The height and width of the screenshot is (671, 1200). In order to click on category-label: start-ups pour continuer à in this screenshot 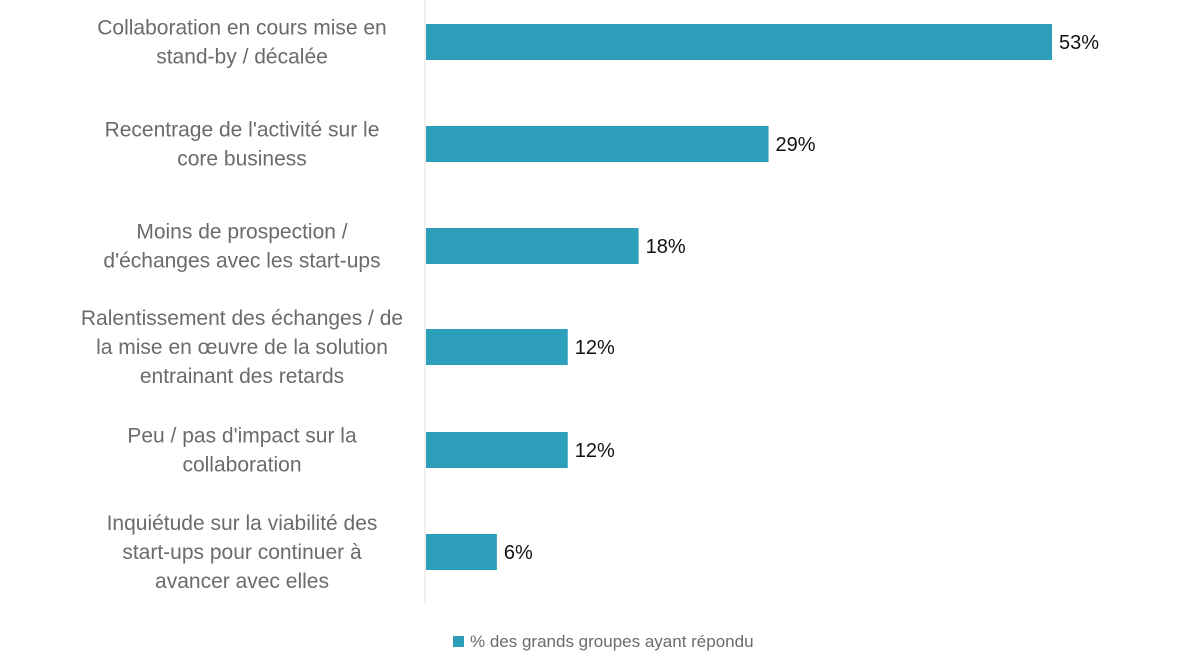, I will do `click(242, 552)`.